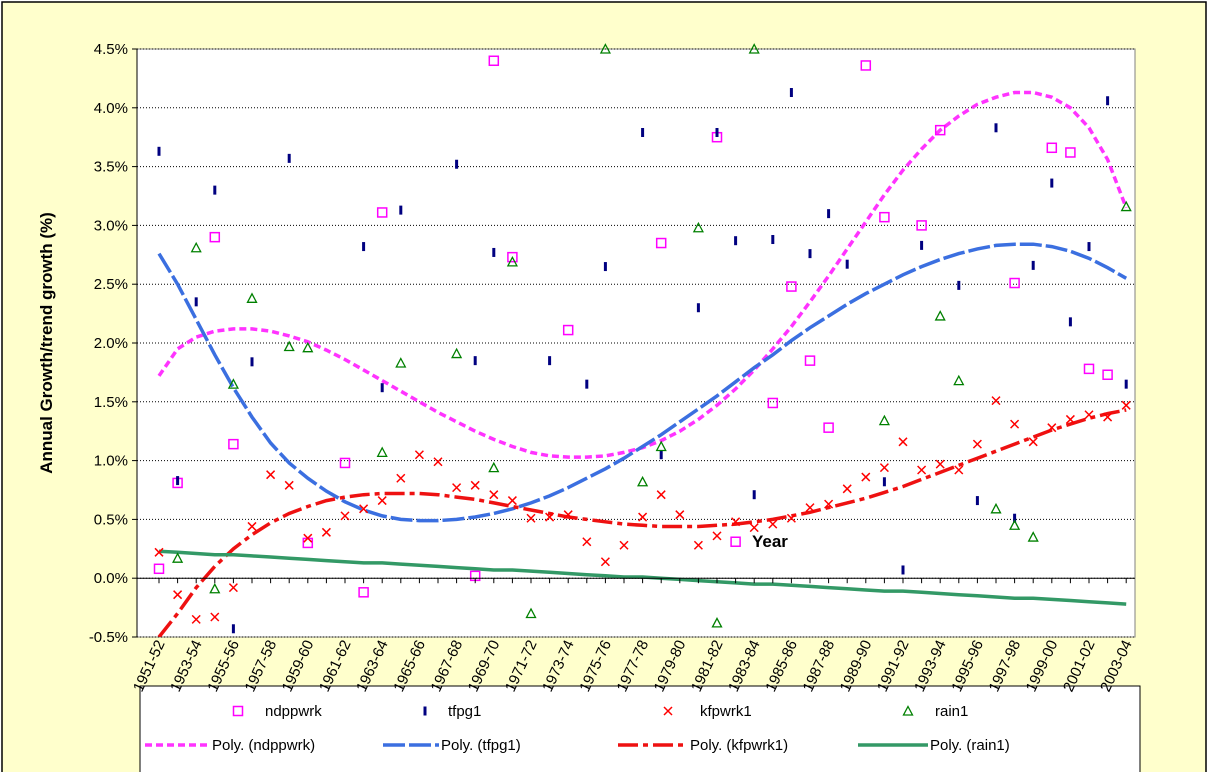 This screenshot has height=772, width=1209. Describe the element at coordinates (770, 541) in the screenshot. I see `annotation: Year` at that location.